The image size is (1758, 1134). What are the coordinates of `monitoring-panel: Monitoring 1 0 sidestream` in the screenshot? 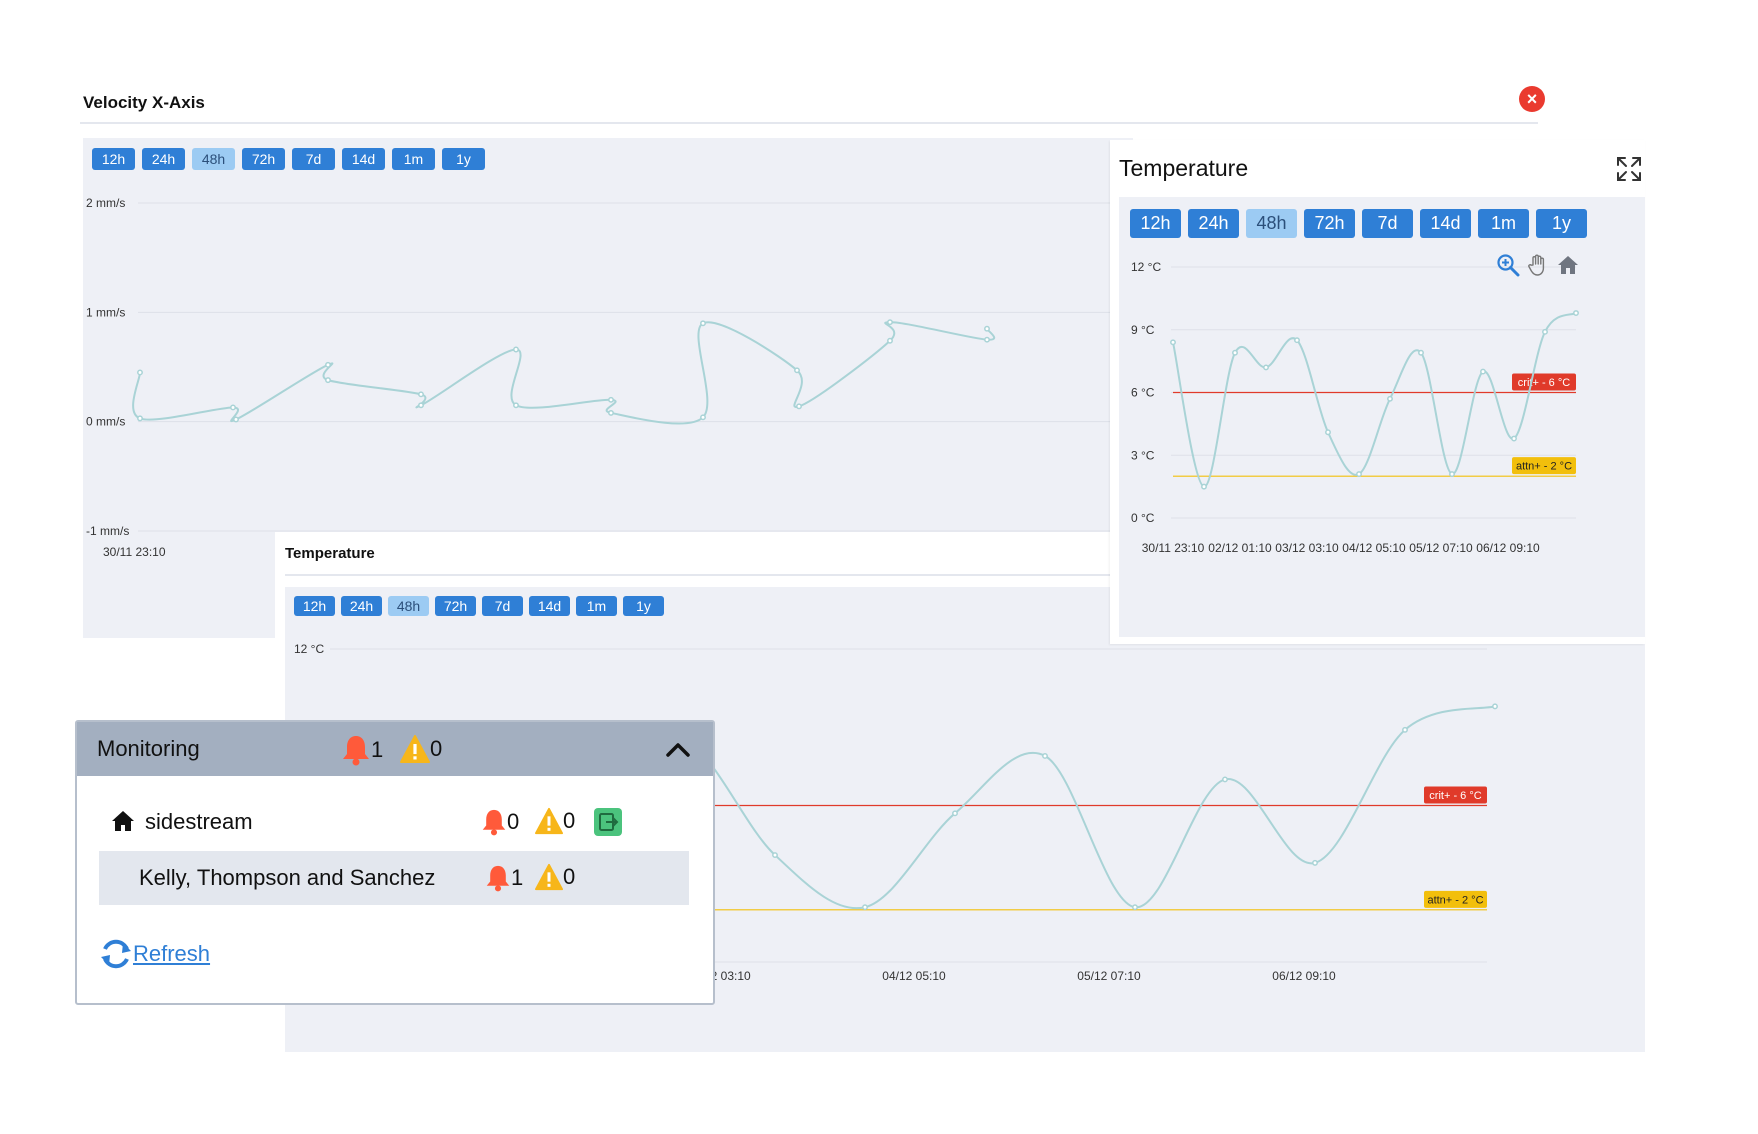 It's located at (395, 862).